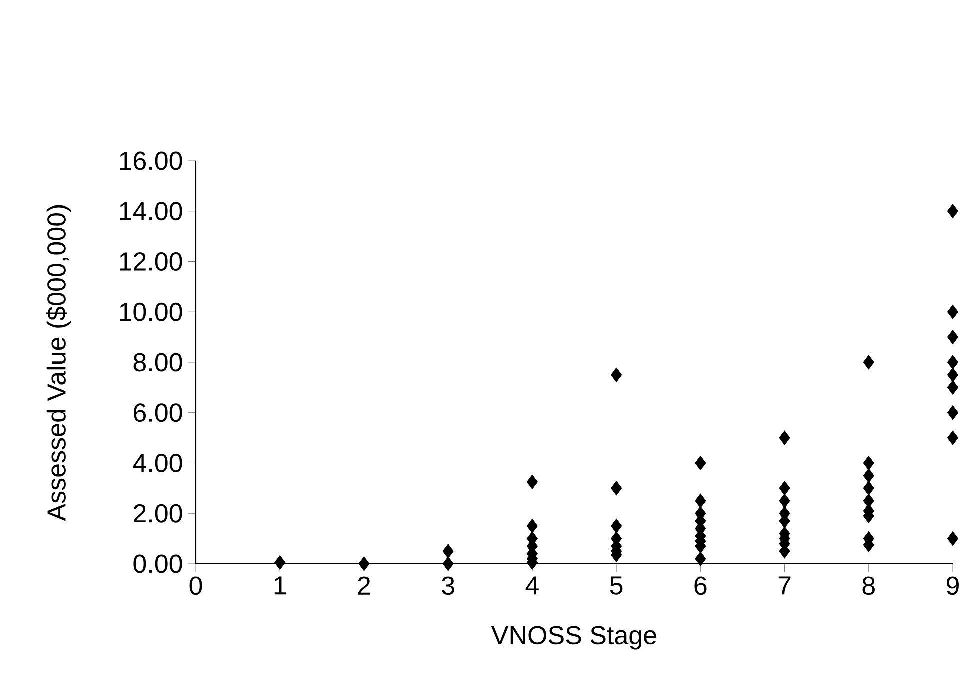 The image size is (965, 700). What do you see at coordinates (196, 586) in the screenshot?
I see `x-tick-label: 0` at bounding box center [196, 586].